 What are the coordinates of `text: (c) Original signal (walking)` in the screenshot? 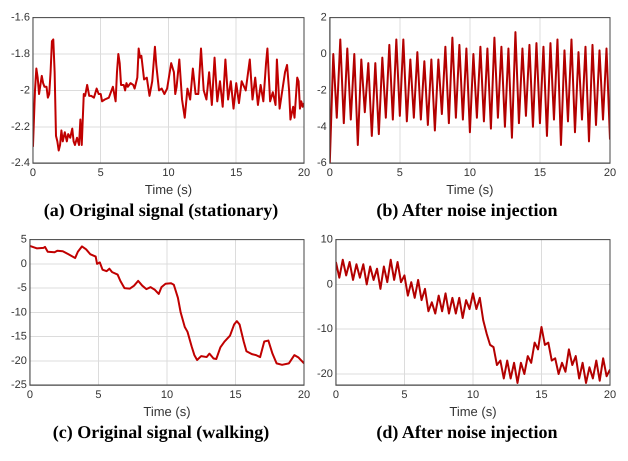 It's located at (161, 432).